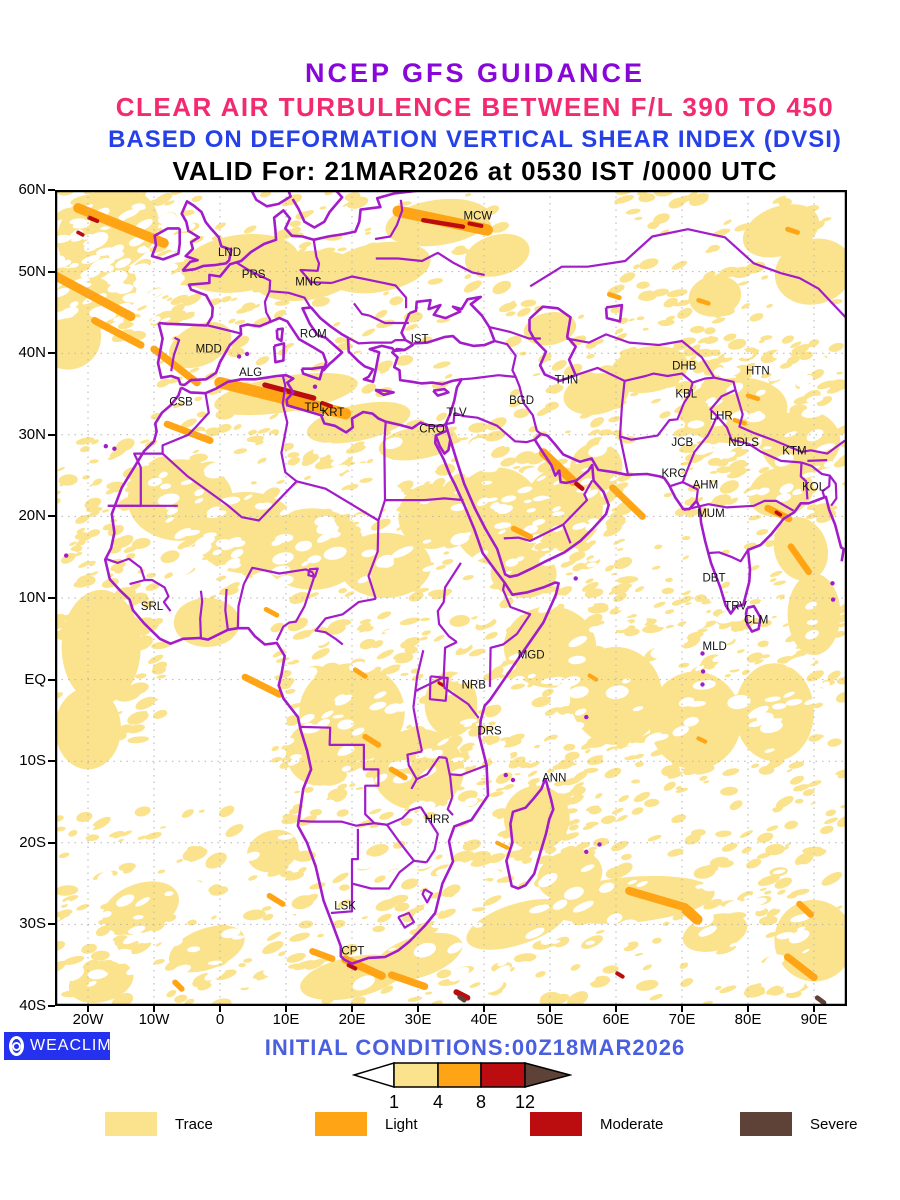 The width and height of the screenshot is (900, 1200). Describe the element at coordinates (250, 373) in the screenshot. I see `airport-label-ALG: ALG` at that location.